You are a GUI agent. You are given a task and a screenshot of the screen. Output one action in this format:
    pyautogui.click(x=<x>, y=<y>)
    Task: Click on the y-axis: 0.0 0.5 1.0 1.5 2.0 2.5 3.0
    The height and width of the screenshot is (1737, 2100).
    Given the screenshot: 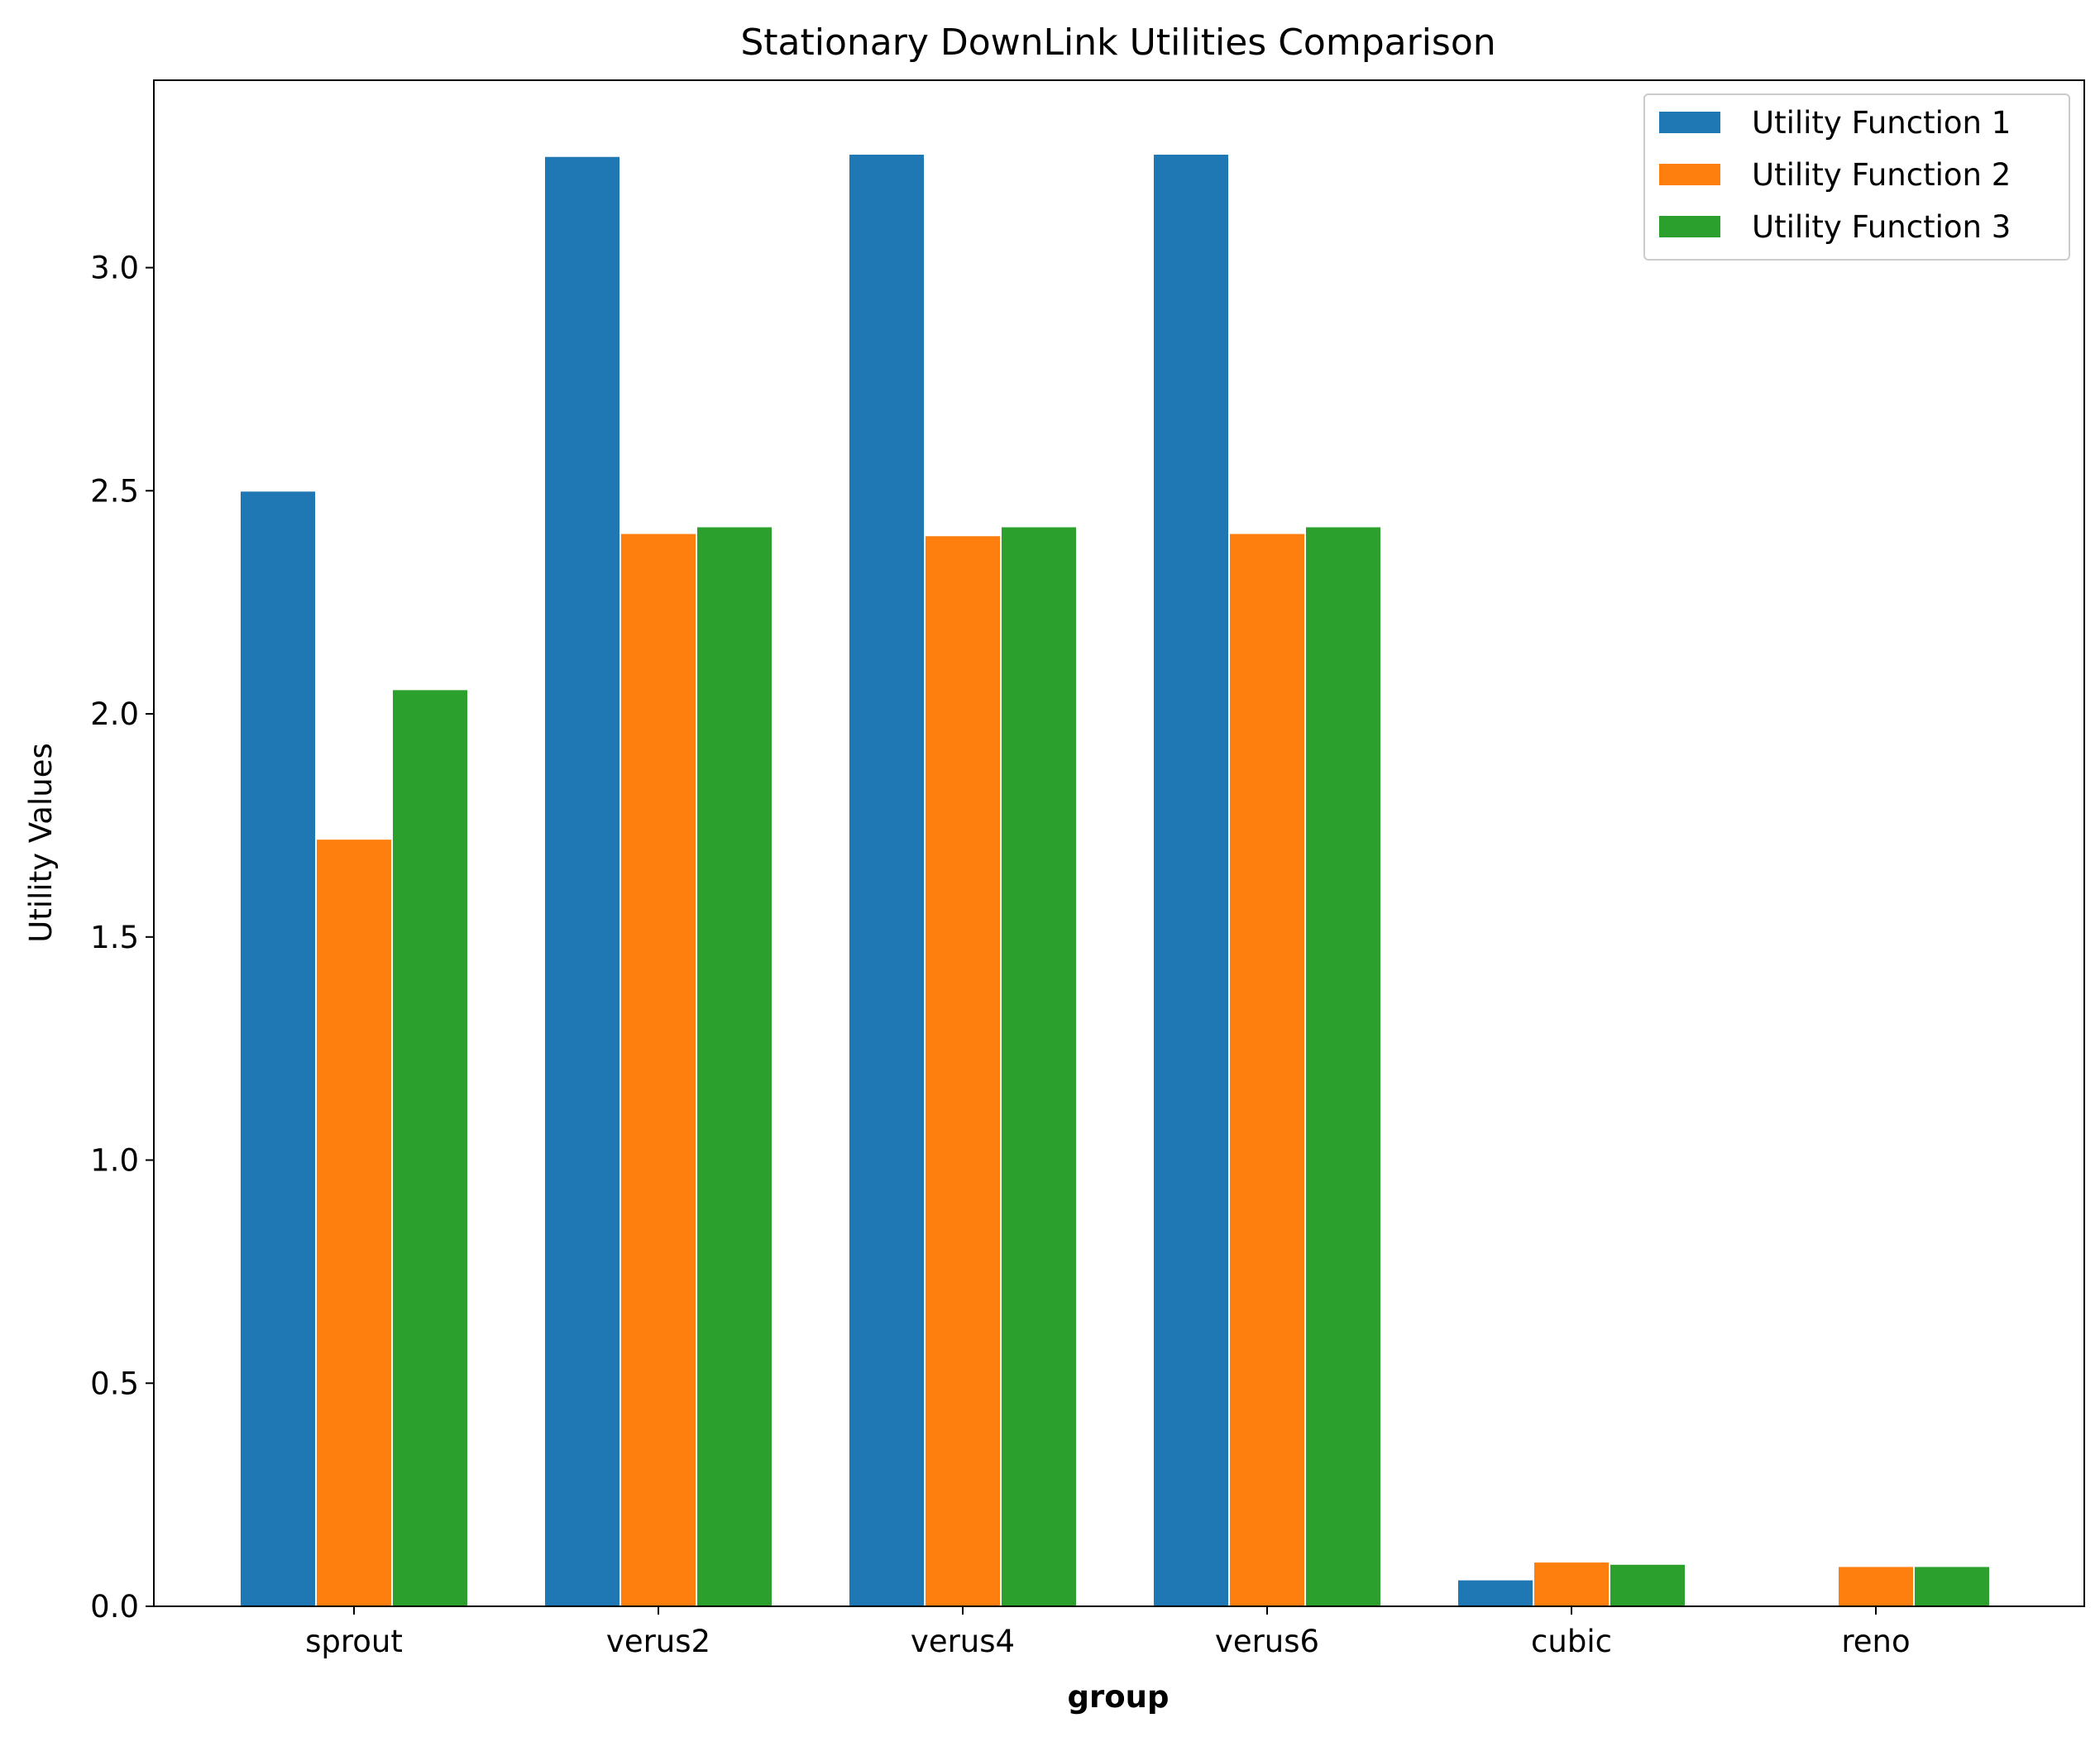 What is the action you would take?
    pyautogui.click(x=122, y=938)
    